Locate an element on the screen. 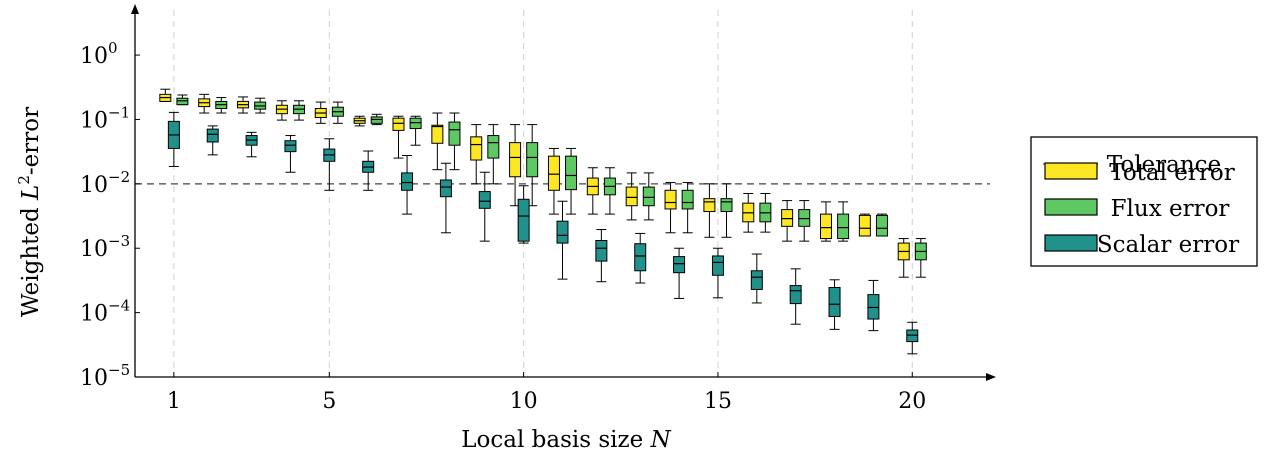 The height and width of the screenshot is (459, 1265). x-axis-label: Local basis size N is located at coordinates (566, 440).